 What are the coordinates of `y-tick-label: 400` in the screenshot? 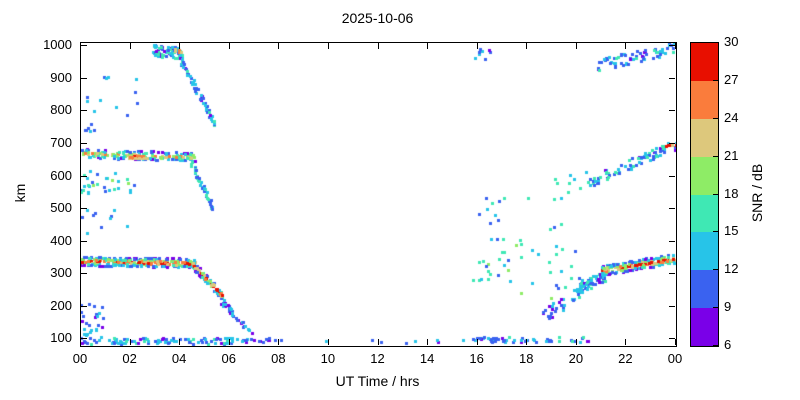 It's located at (61, 240).